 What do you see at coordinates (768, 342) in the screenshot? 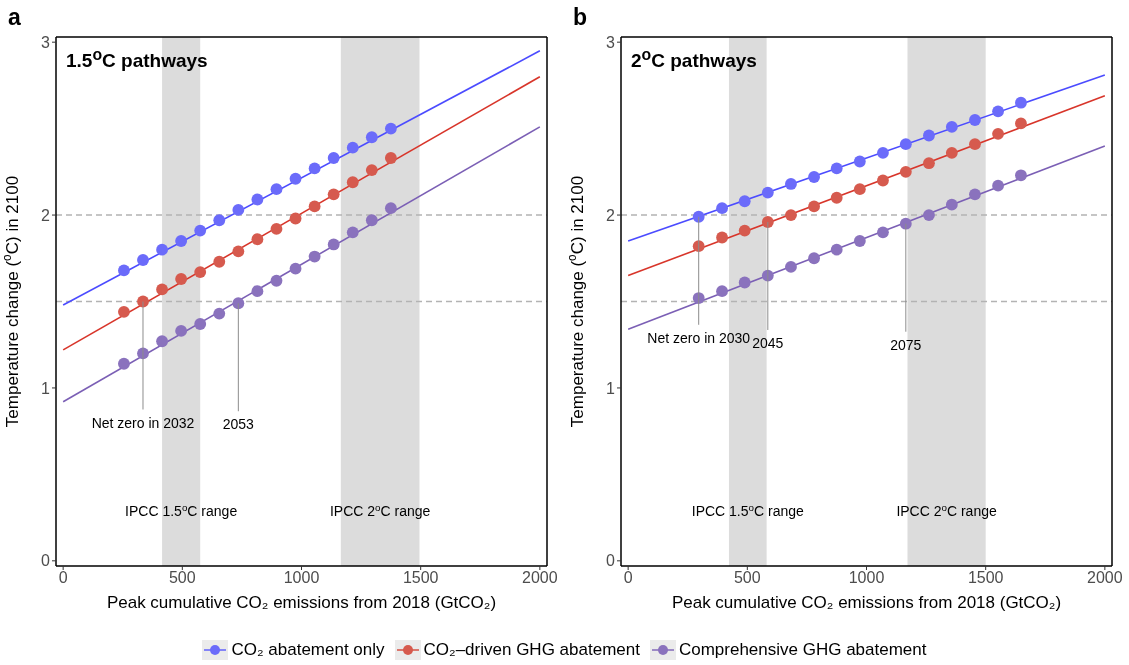
I see `annotation: 2045` at bounding box center [768, 342].